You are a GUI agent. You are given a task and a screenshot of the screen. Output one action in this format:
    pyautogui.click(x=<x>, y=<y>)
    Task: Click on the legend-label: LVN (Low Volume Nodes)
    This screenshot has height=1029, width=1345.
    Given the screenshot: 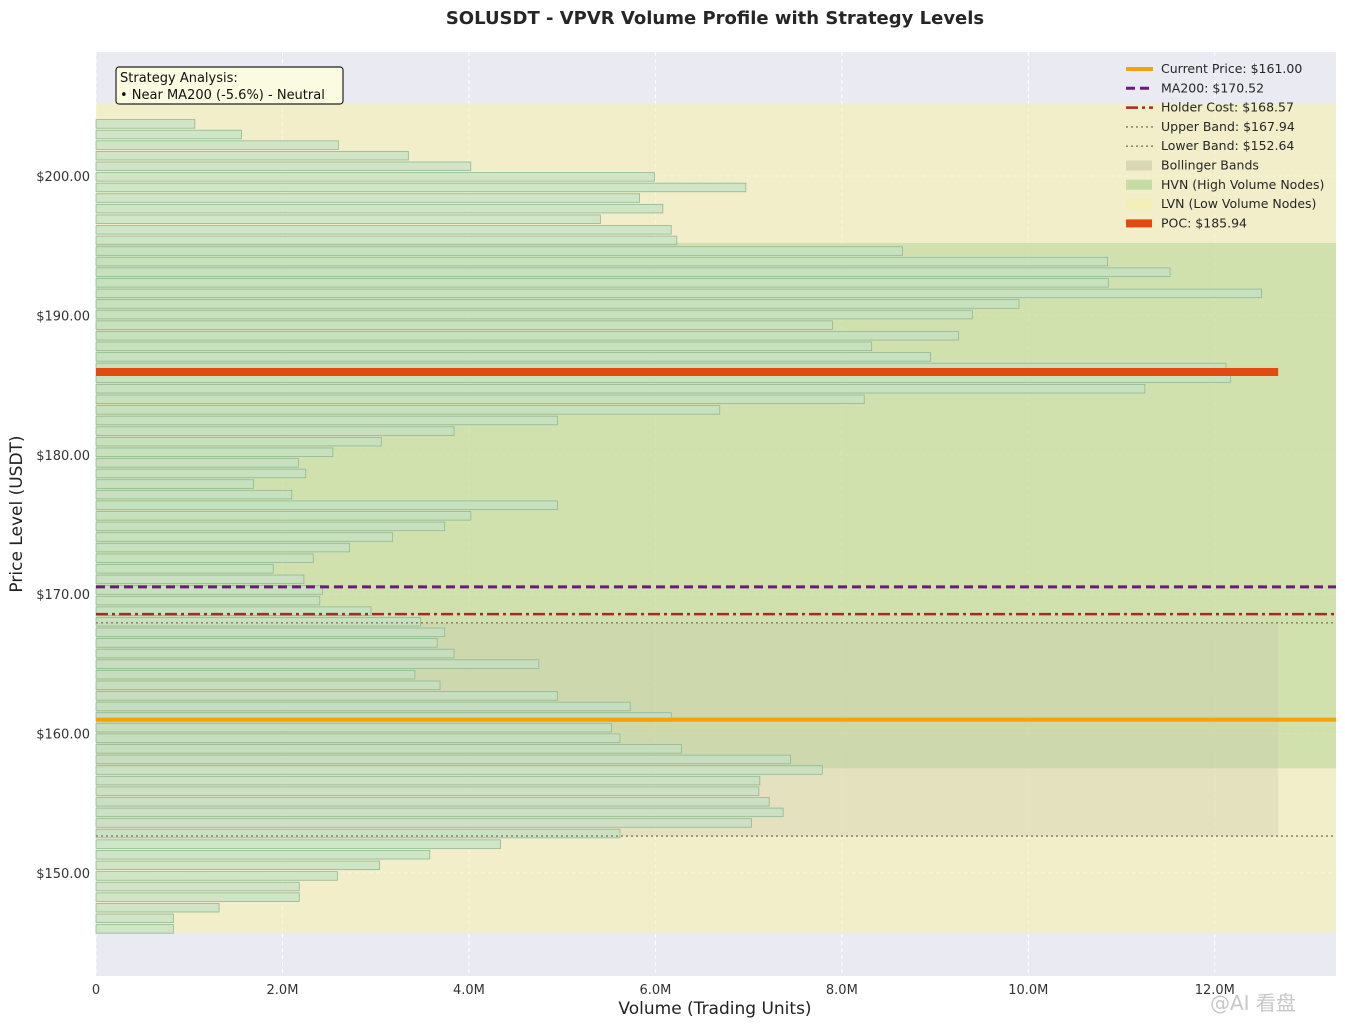 What is the action you would take?
    pyautogui.click(x=1238, y=203)
    